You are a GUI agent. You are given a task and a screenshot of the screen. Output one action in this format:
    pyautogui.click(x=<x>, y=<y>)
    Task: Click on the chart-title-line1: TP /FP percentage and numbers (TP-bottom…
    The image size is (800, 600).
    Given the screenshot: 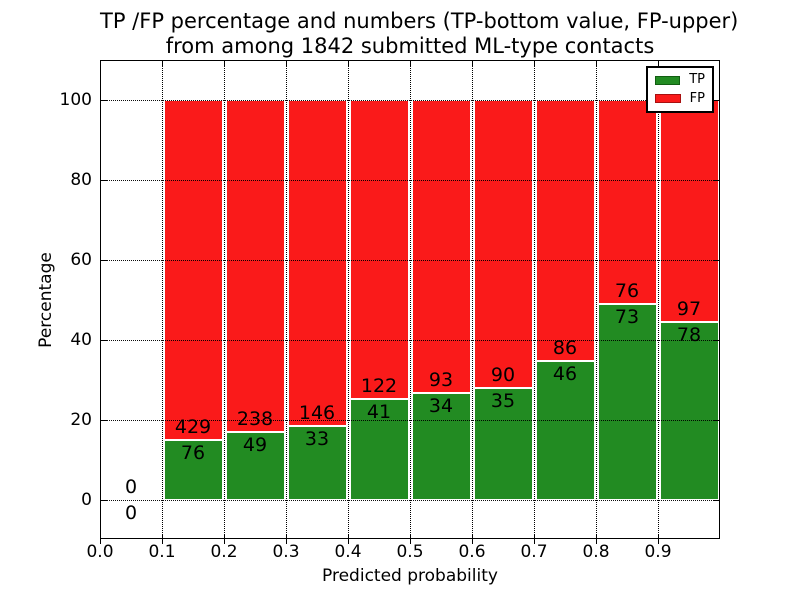 What is the action you would take?
    pyautogui.click(x=419, y=21)
    